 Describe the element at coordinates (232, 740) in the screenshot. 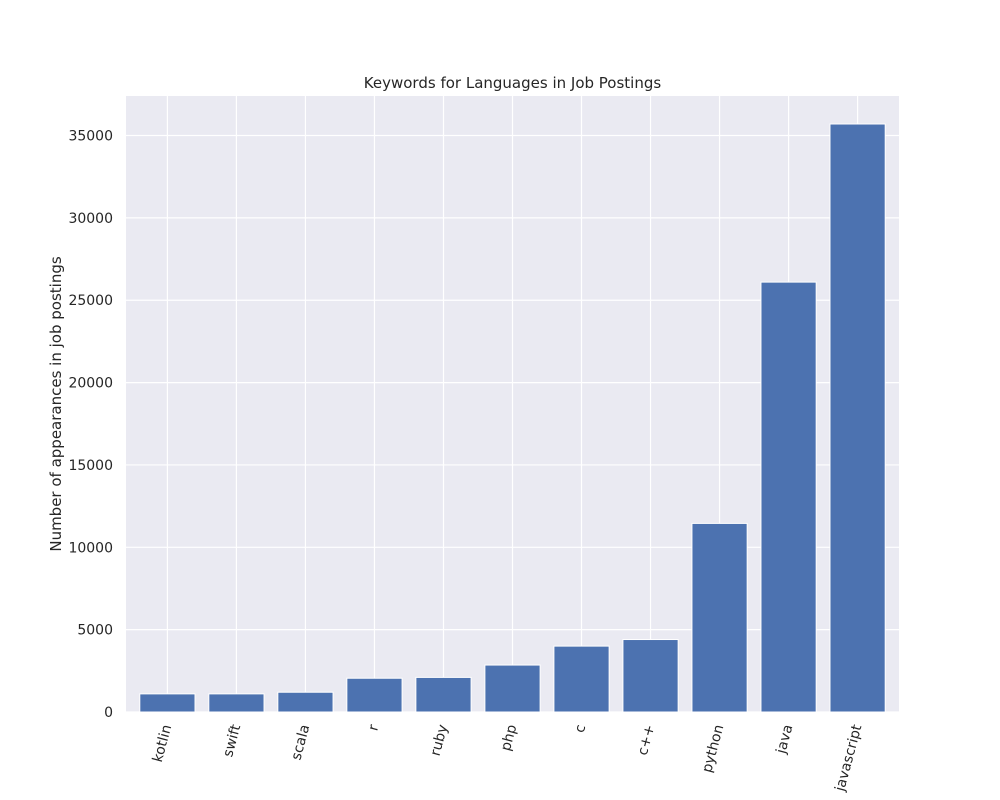

I see `x-tick-label: swift` at that location.